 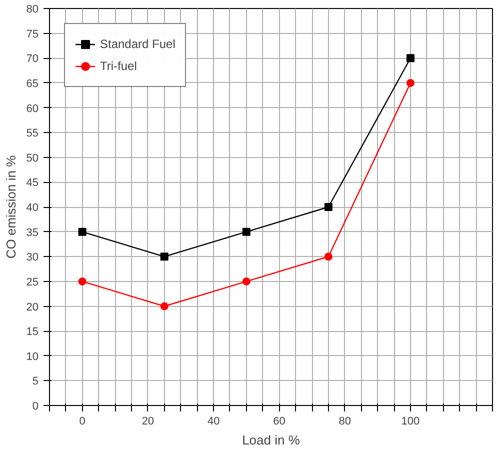 What do you see at coordinates (279, 422) in the screenshot?
I see `x-tick-label: 60` at bounding box center [279, 422].